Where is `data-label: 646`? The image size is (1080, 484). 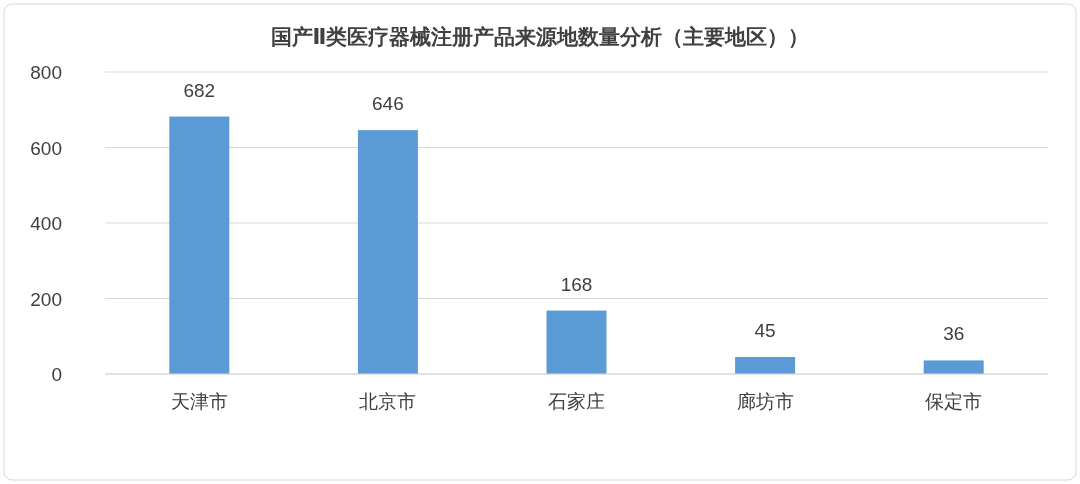 data-label: 646 is located at coordinates (388, 104).